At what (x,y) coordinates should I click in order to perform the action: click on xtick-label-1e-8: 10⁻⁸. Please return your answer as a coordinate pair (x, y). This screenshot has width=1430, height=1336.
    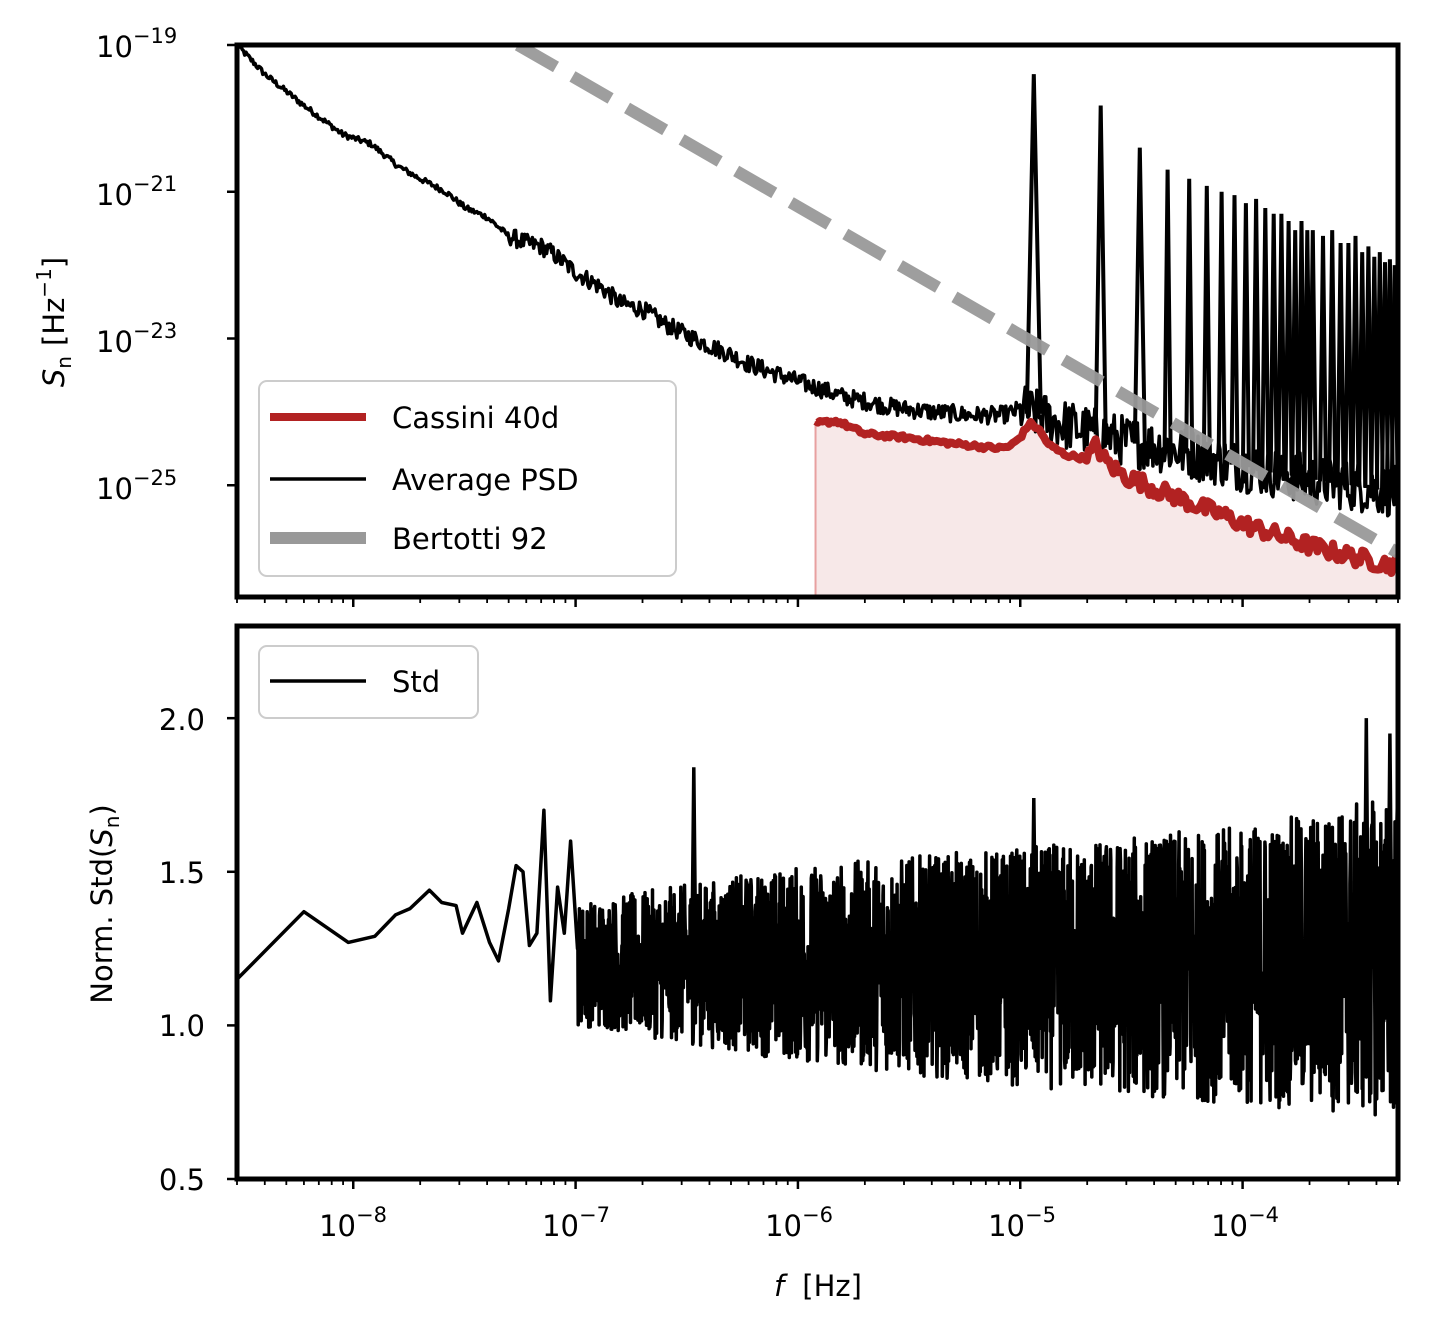
    Looking at the image, I should click on (353, 1223).